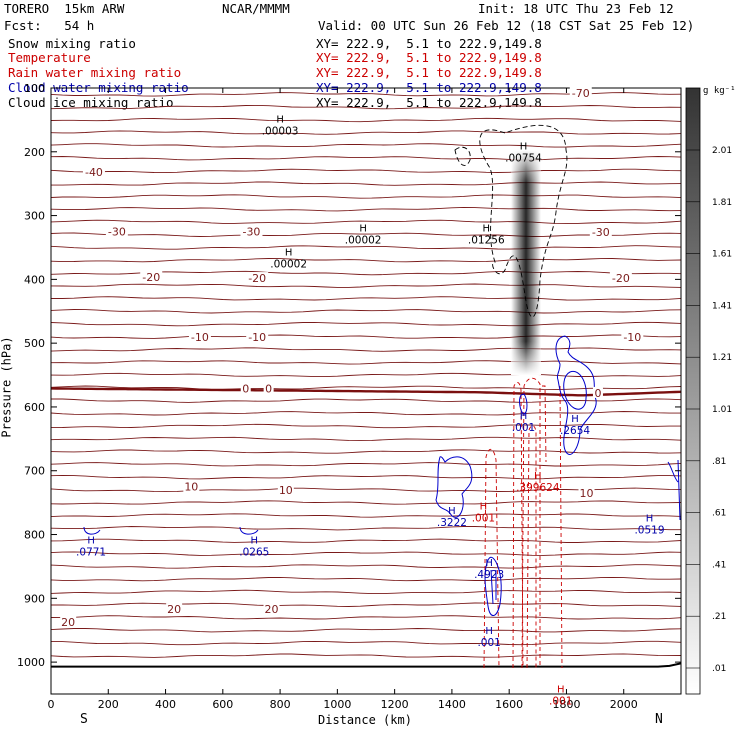 The height and width of the screenshot is (740, 740). What do you see at coordinates (722, 203) in the screenshot?
I see `colorbar-tick-label: 1.81` at bounding box center [722, 203].